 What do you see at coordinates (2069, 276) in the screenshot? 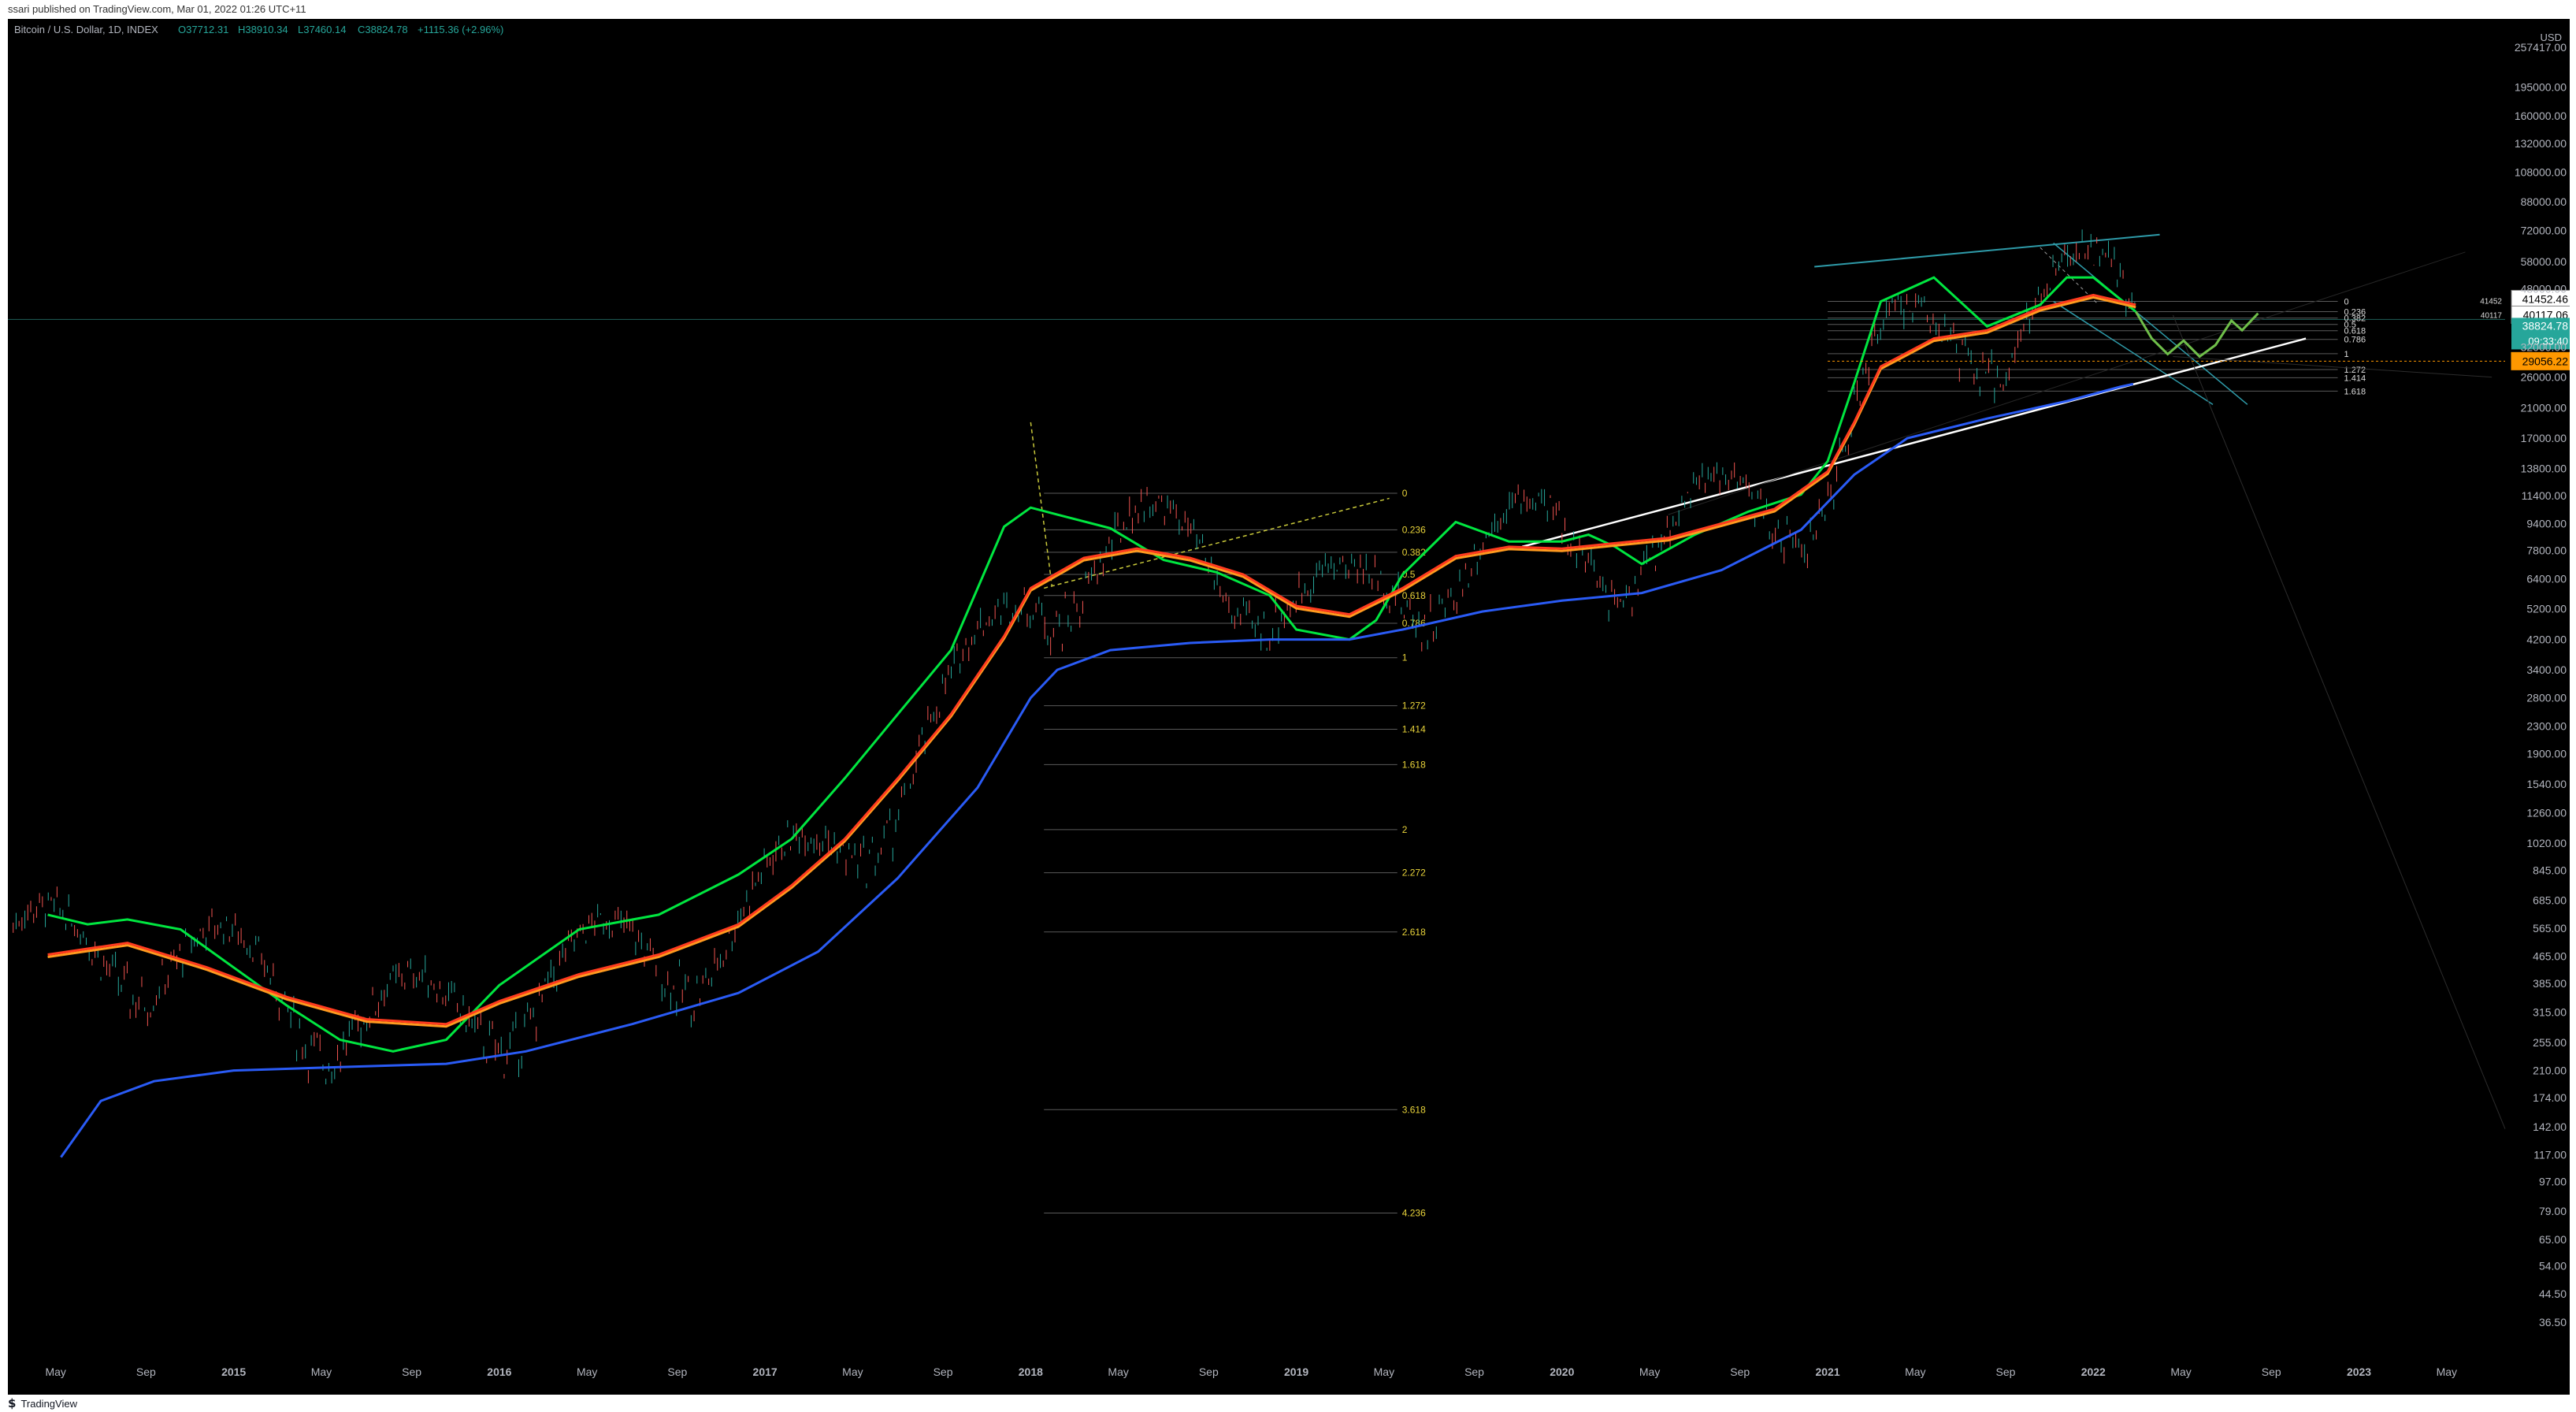
I see `measure-line` at bounding box center [2069, 276].